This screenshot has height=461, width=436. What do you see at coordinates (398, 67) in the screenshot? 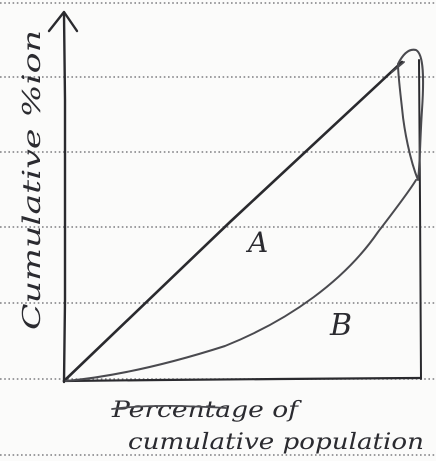
I see `corner-tick-scribble` at bounding box center [398, 67].